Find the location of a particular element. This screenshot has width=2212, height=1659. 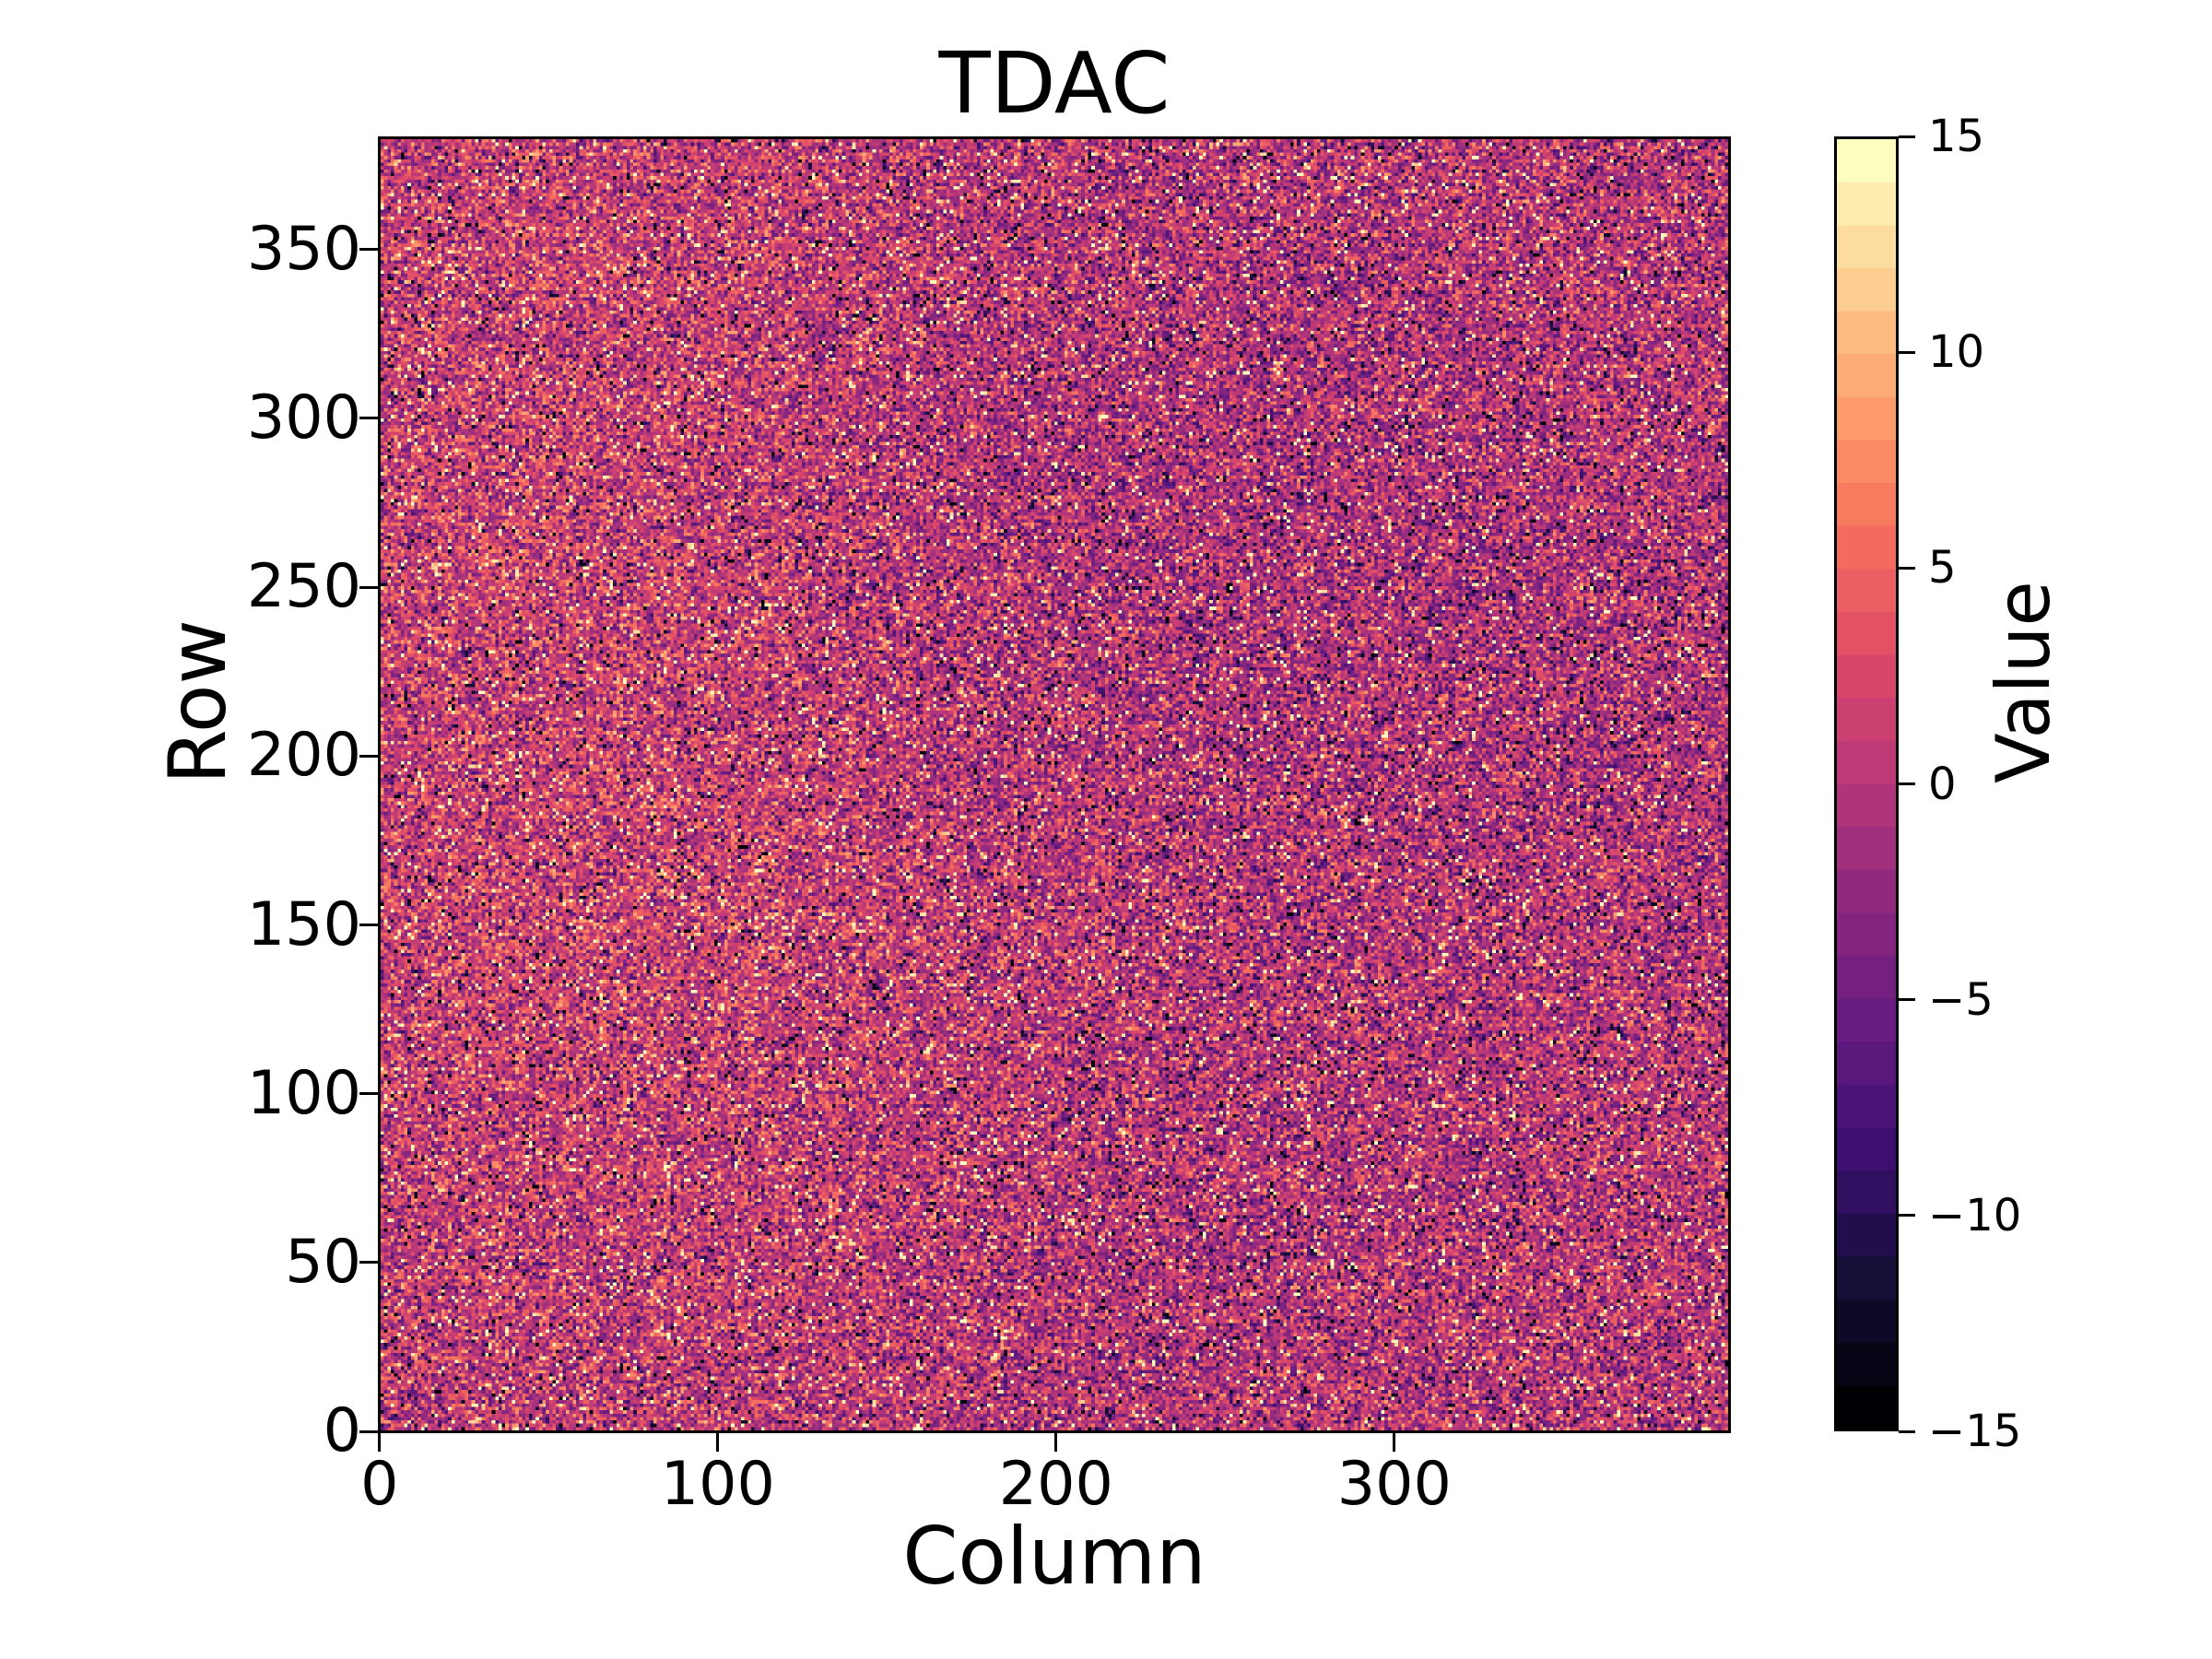

colorbar-tick-label: 5 is located at coordinates (1942, 568).